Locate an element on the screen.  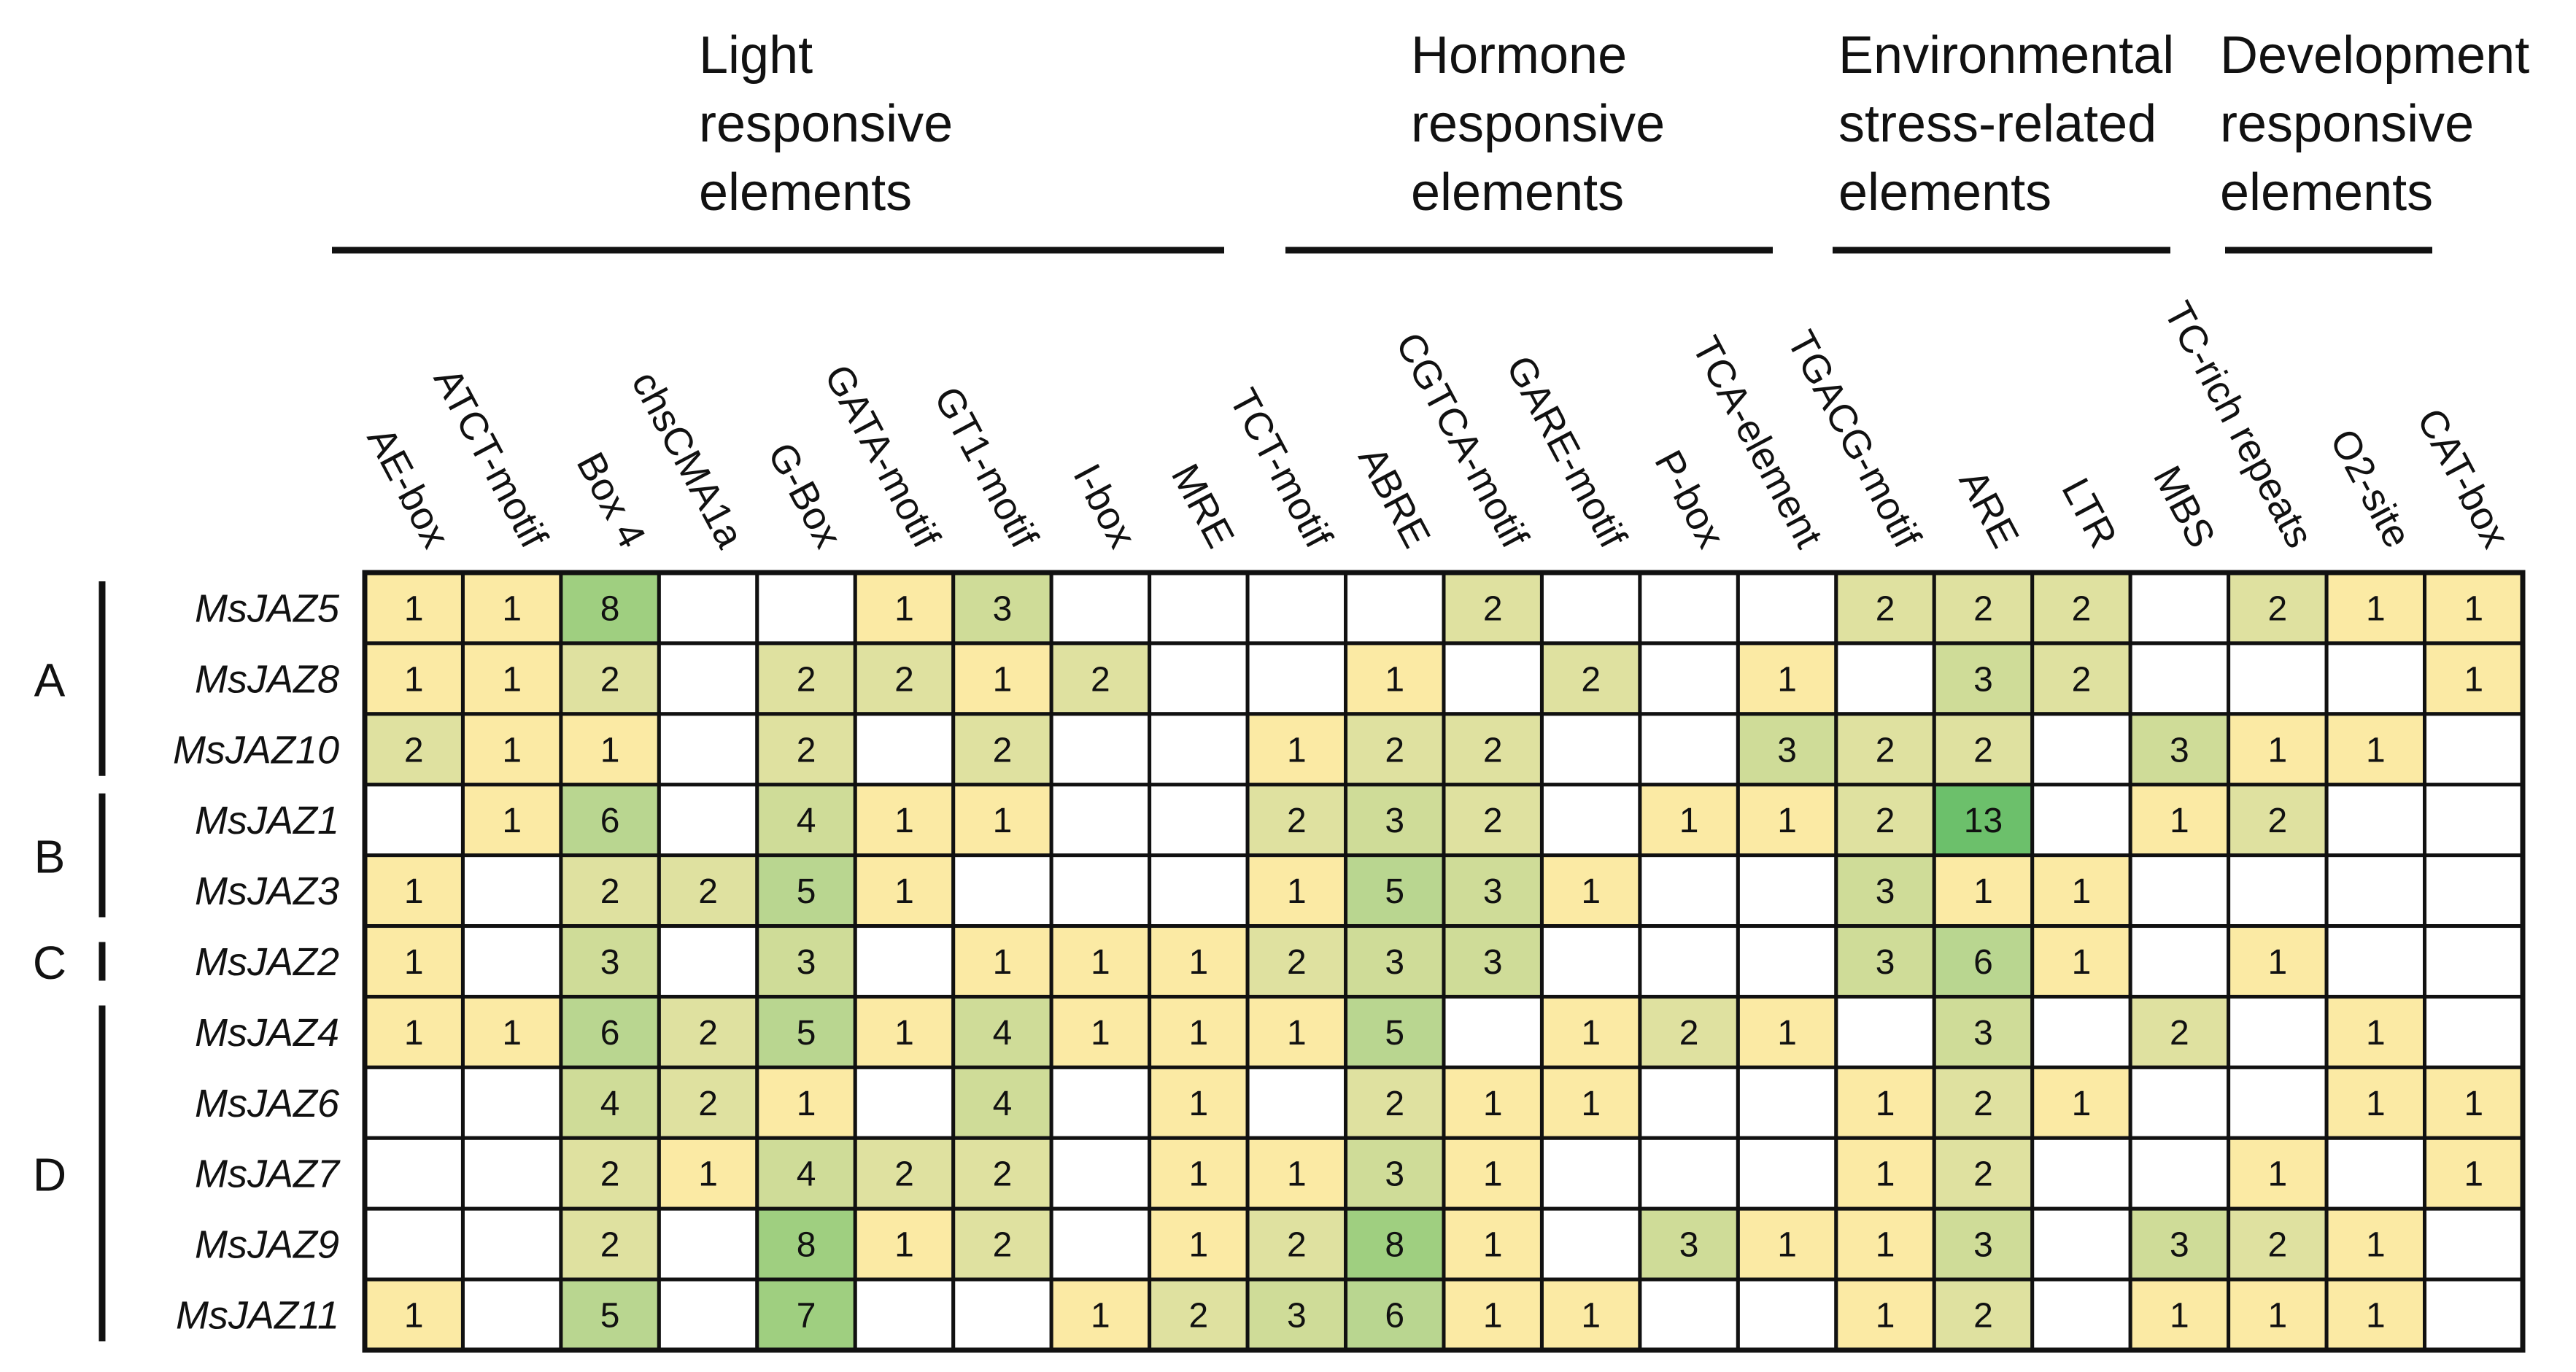
row-label: MsJAZ5 is located at coordinates (267, 608).